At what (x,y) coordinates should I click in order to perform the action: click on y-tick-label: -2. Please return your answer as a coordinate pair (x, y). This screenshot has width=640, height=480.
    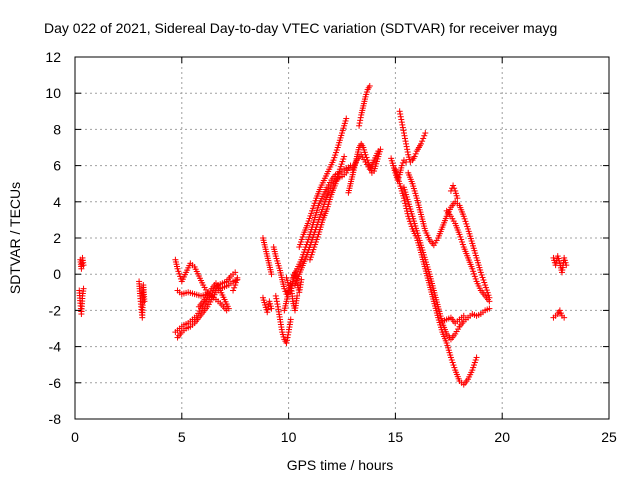
    Looking at the image, I should click on (55, 310).